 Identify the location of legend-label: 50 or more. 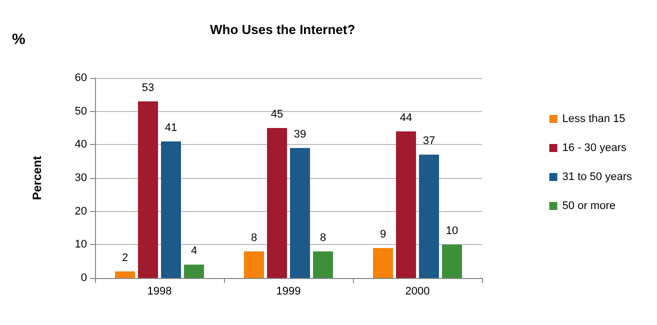
(589, 206).